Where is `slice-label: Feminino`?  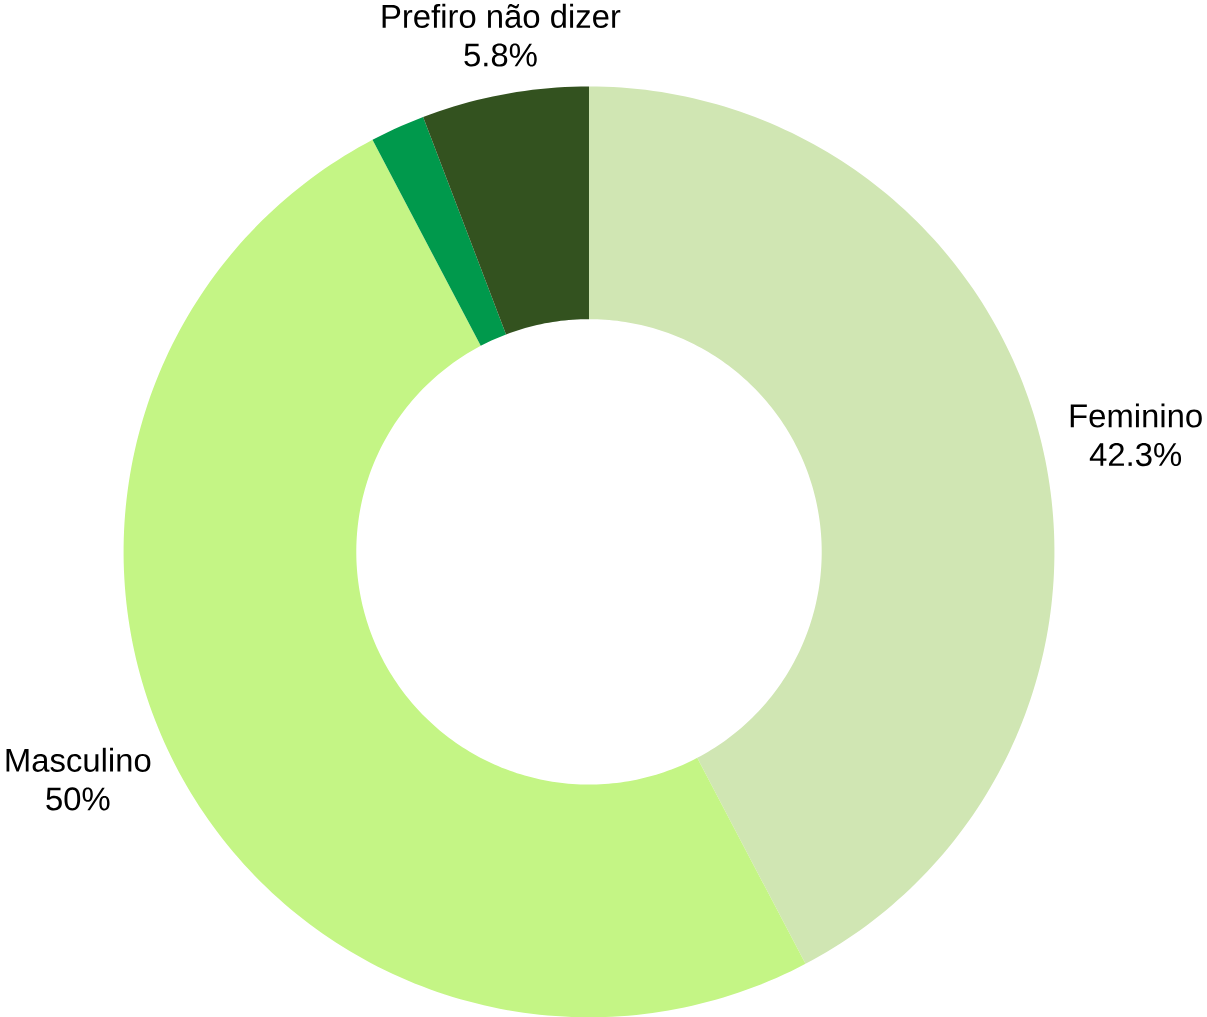 slice-label: Feminino is located at coordinates (1136, 415).